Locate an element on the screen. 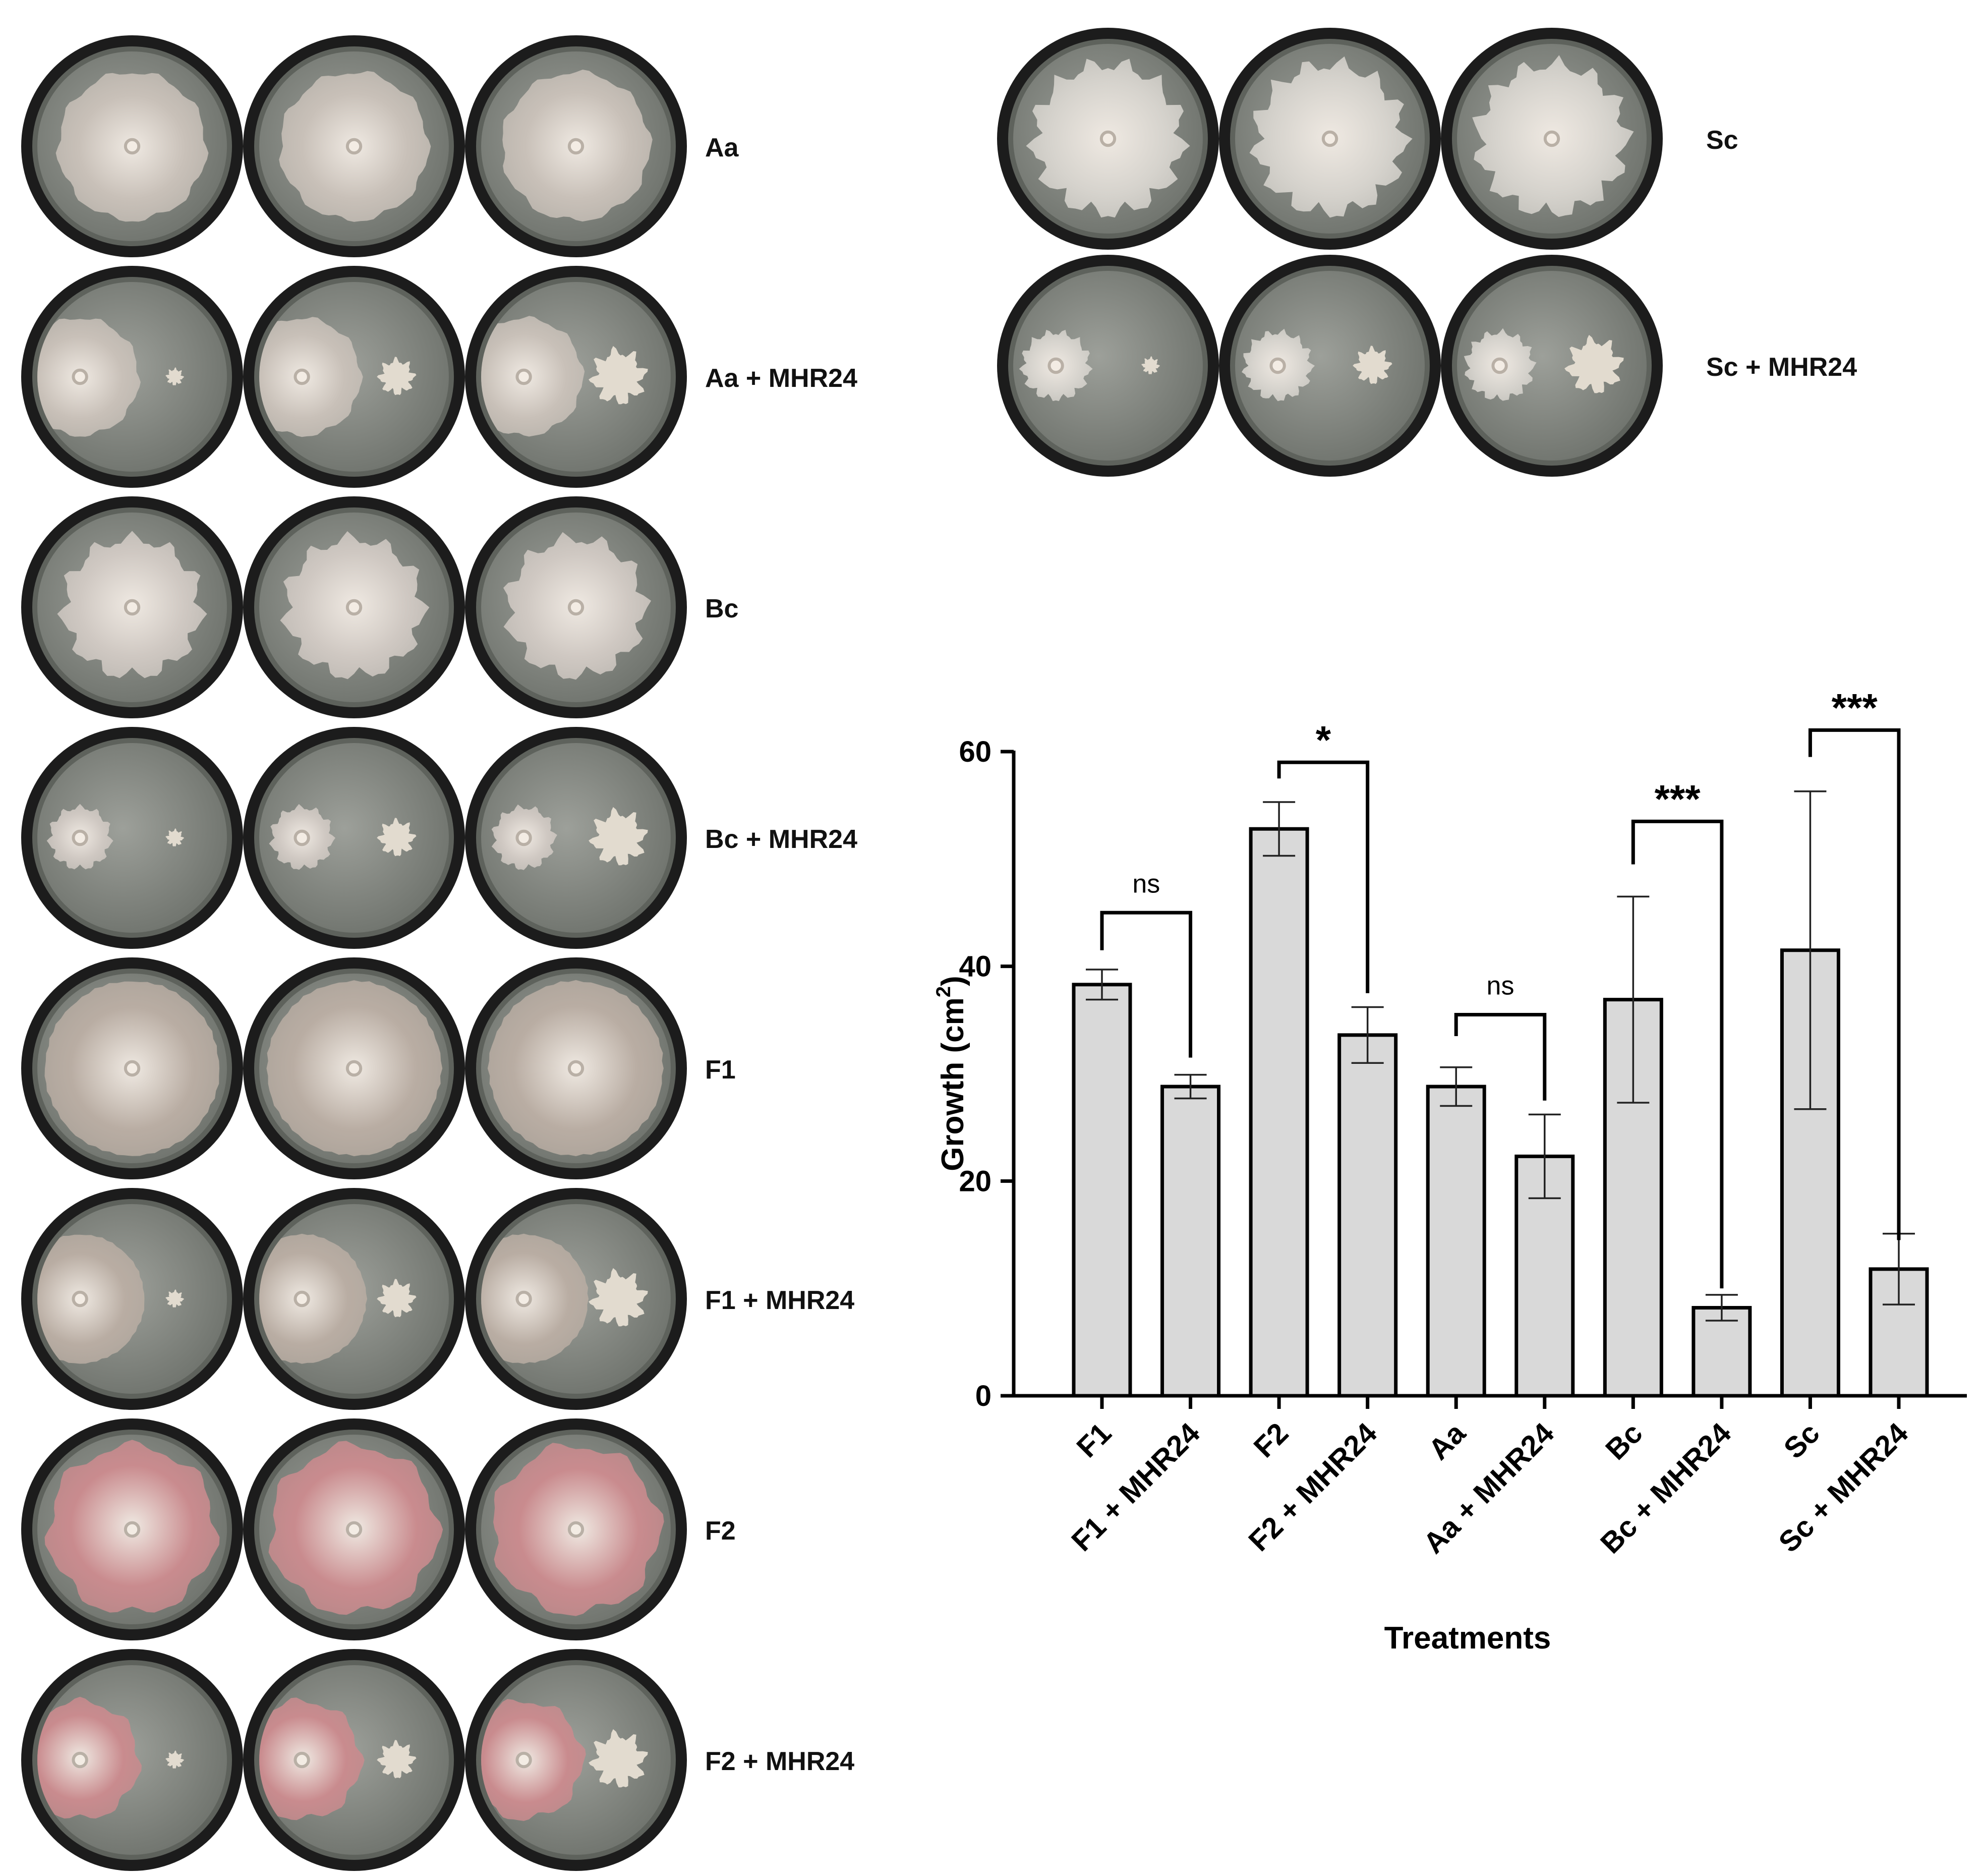  x-tick-label: Bc is located at coordinates (1624, 1441).